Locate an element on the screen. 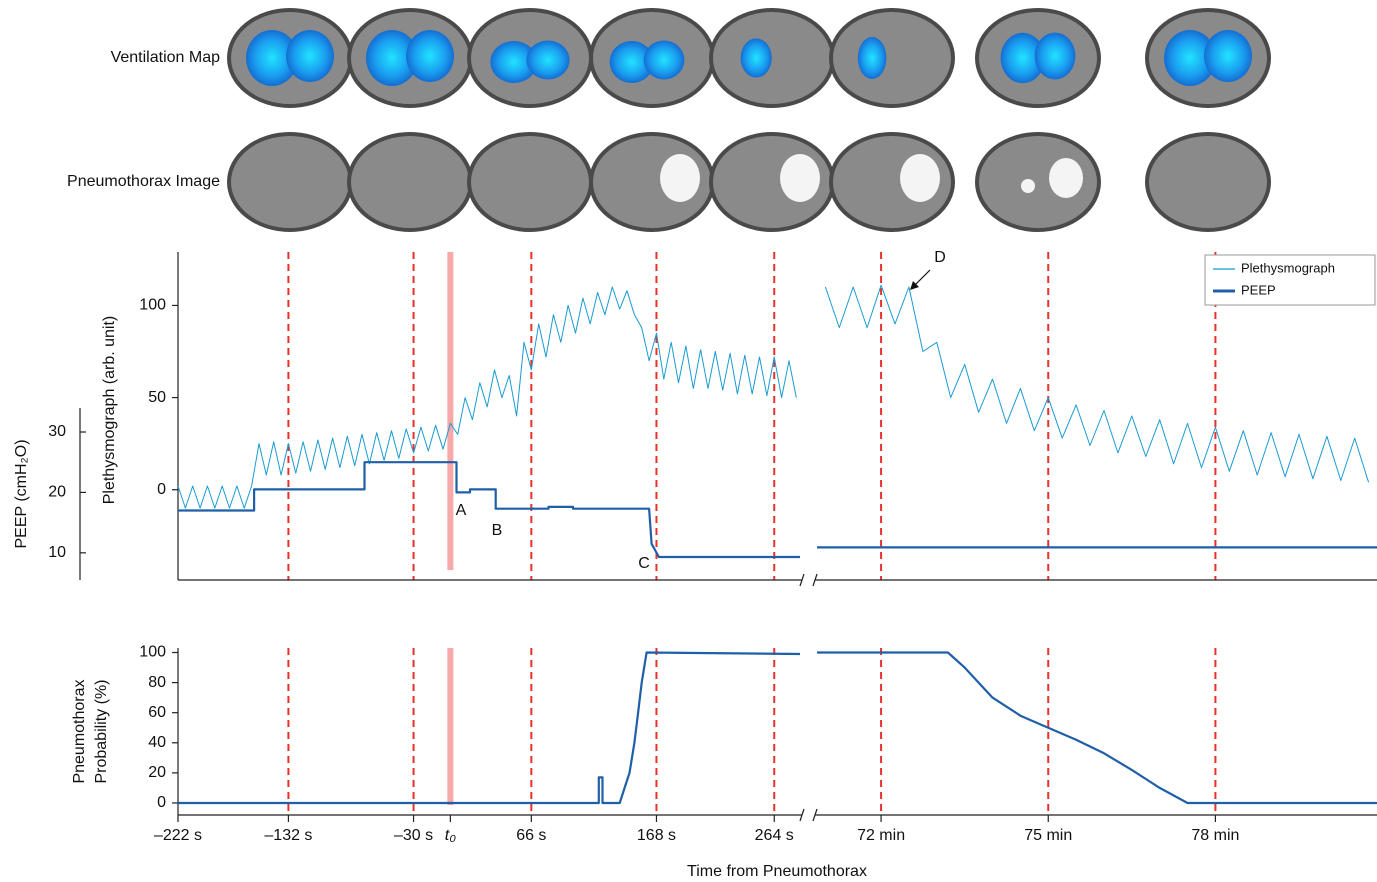 The height and width of the screenshot is (882, 1377). x-axis-title: Time from Pneumothorax is located at coordinates (777, 871).